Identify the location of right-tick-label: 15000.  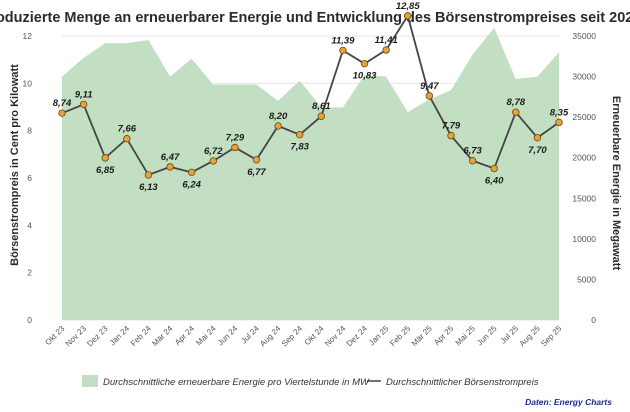
(584, 198).